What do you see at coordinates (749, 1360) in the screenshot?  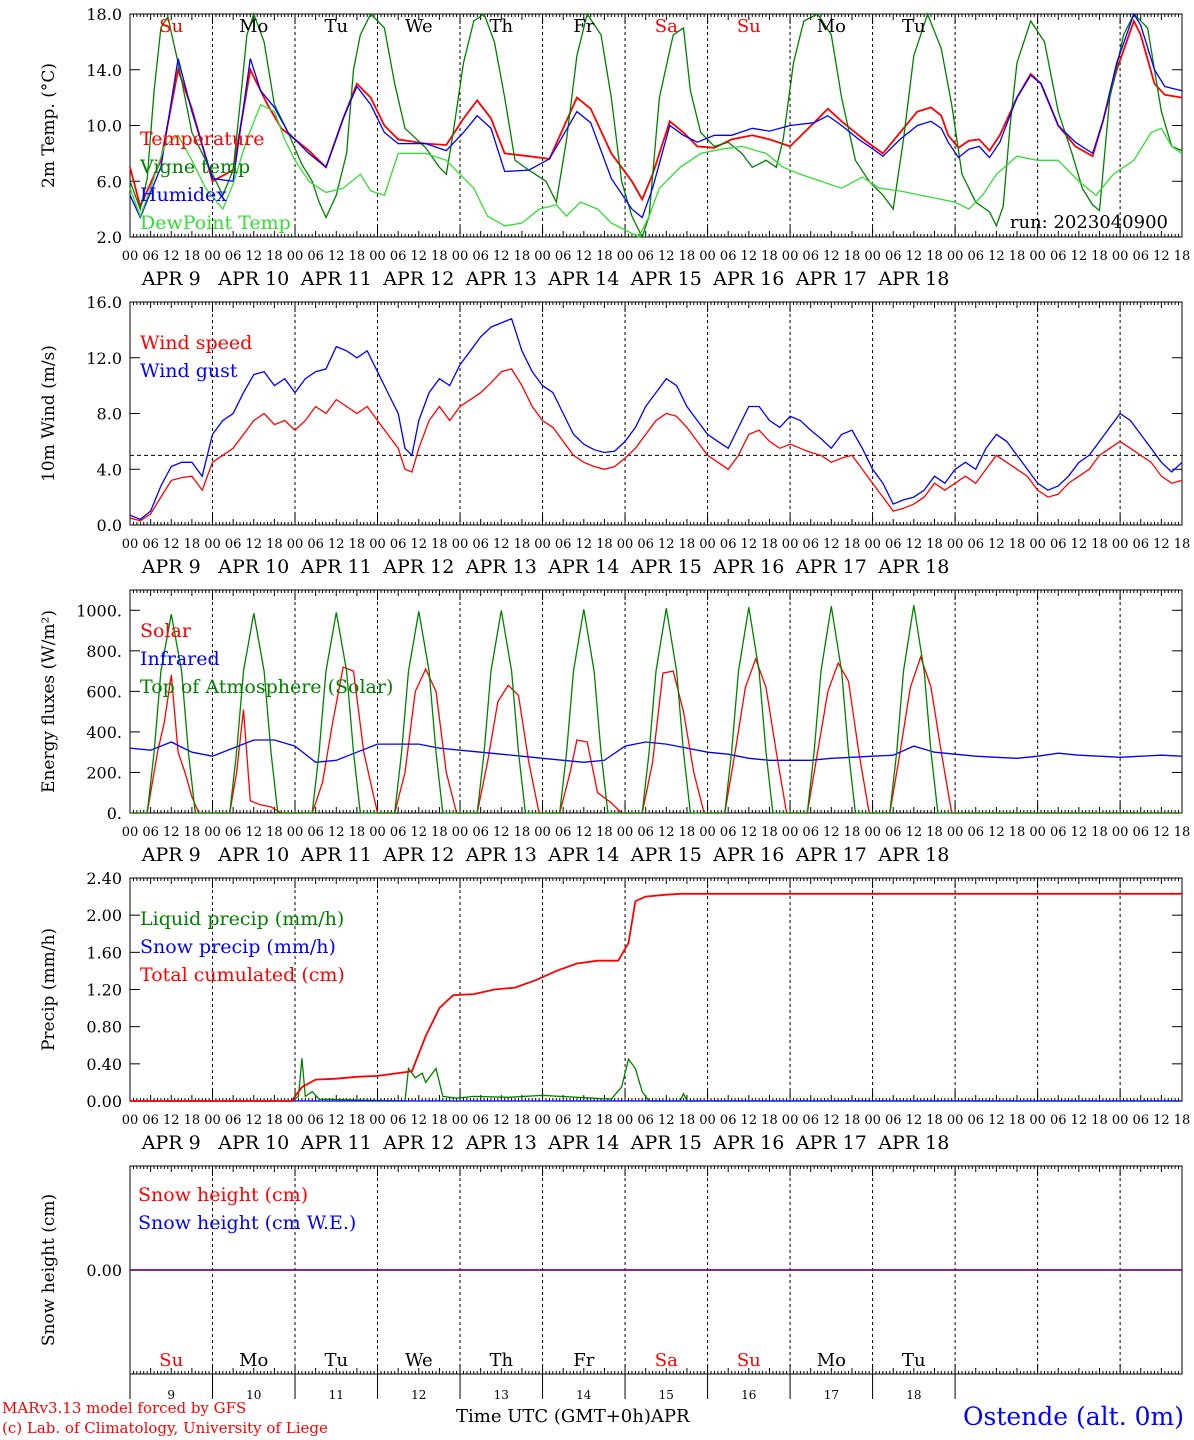 I see `weekday-label: Su` at bounding box center [749, 1360].